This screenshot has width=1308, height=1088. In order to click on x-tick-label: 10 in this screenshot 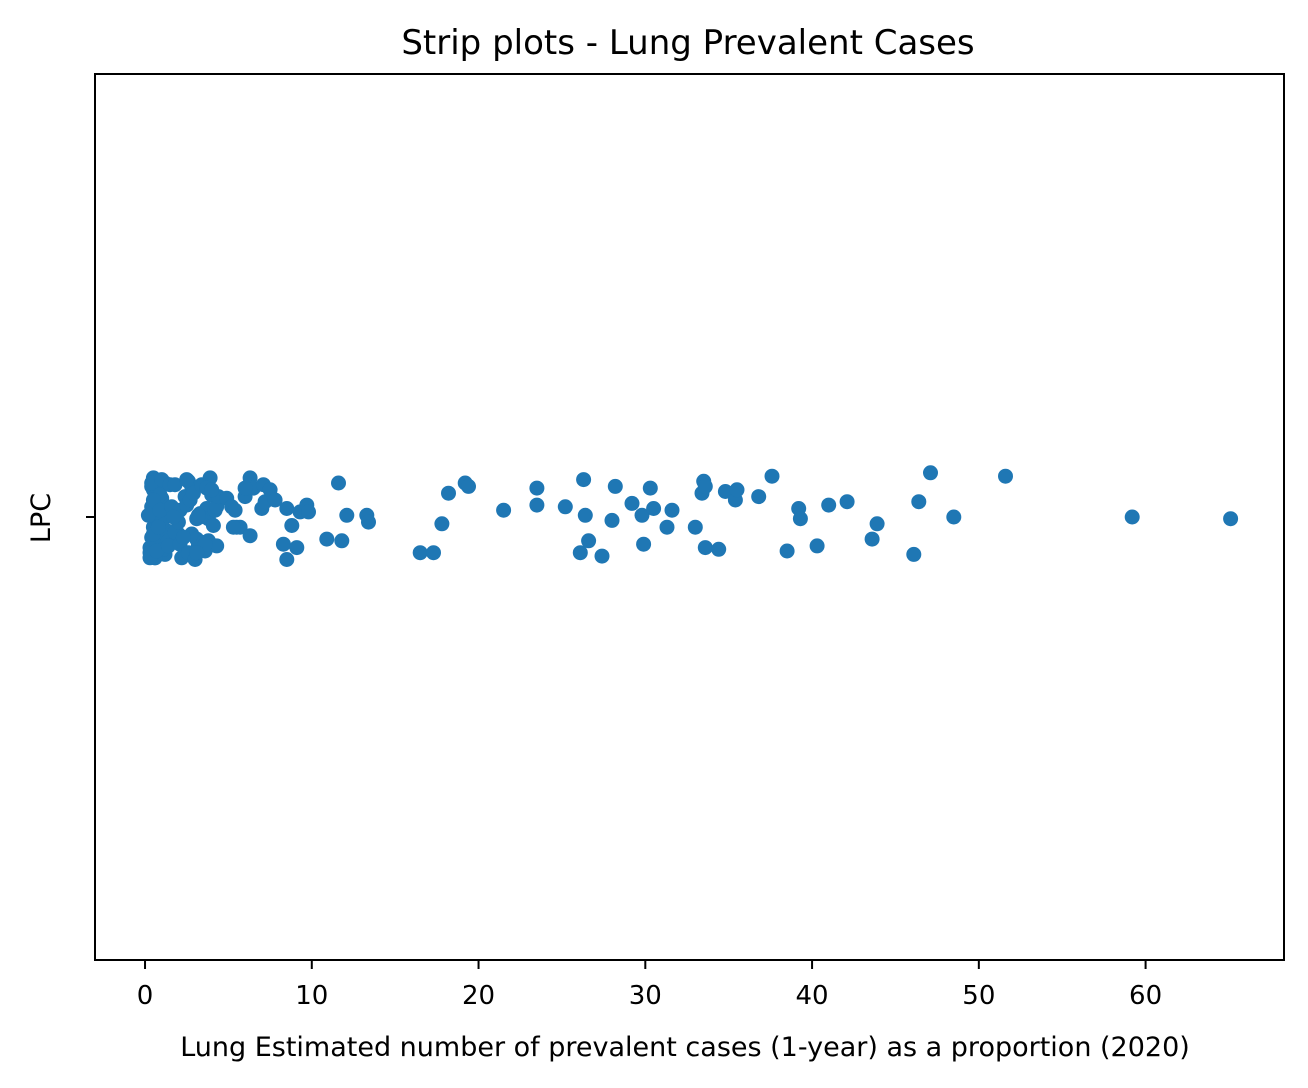, I will do `click(311, 996)`.